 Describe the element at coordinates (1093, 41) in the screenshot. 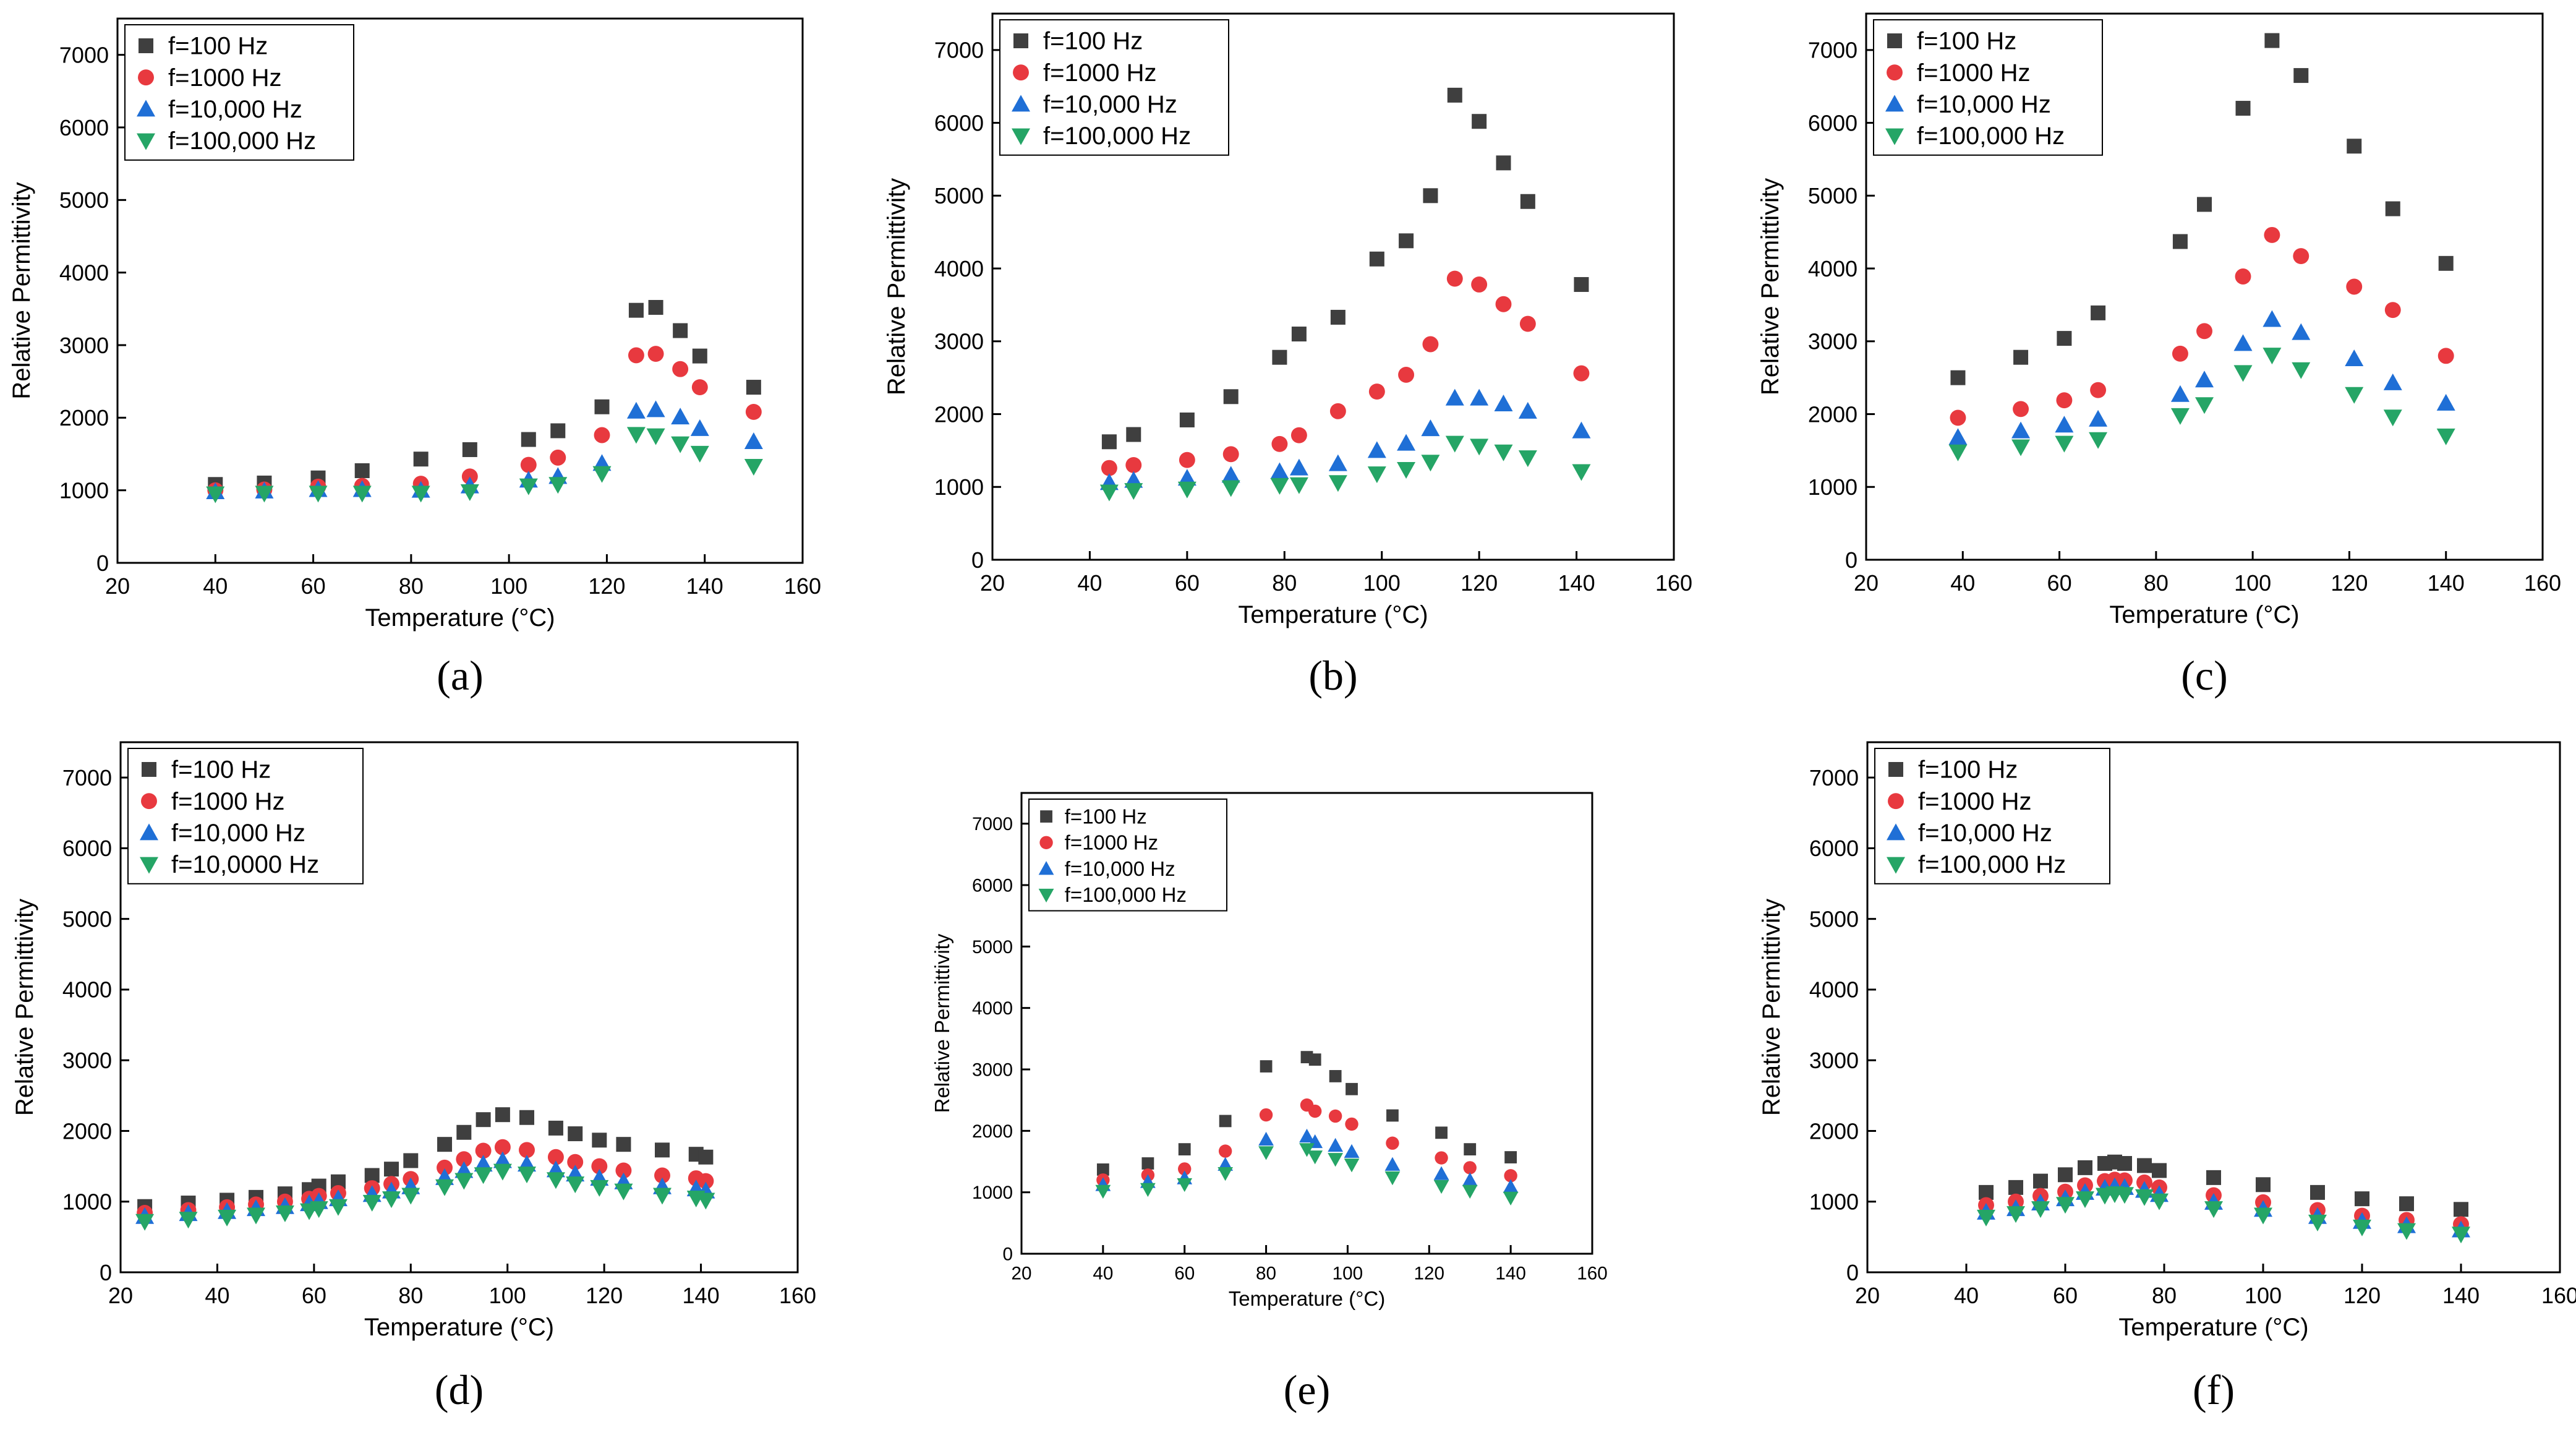

I see `legend-label: f=100 Hz` at that location.